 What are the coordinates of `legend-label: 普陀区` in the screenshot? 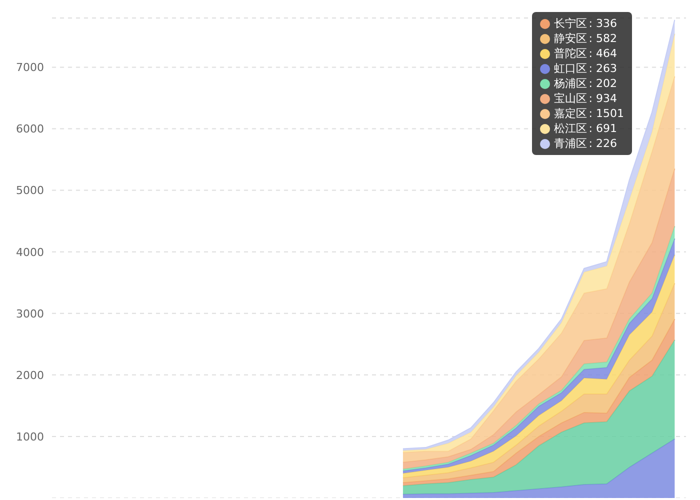 It's located at (570, 53).